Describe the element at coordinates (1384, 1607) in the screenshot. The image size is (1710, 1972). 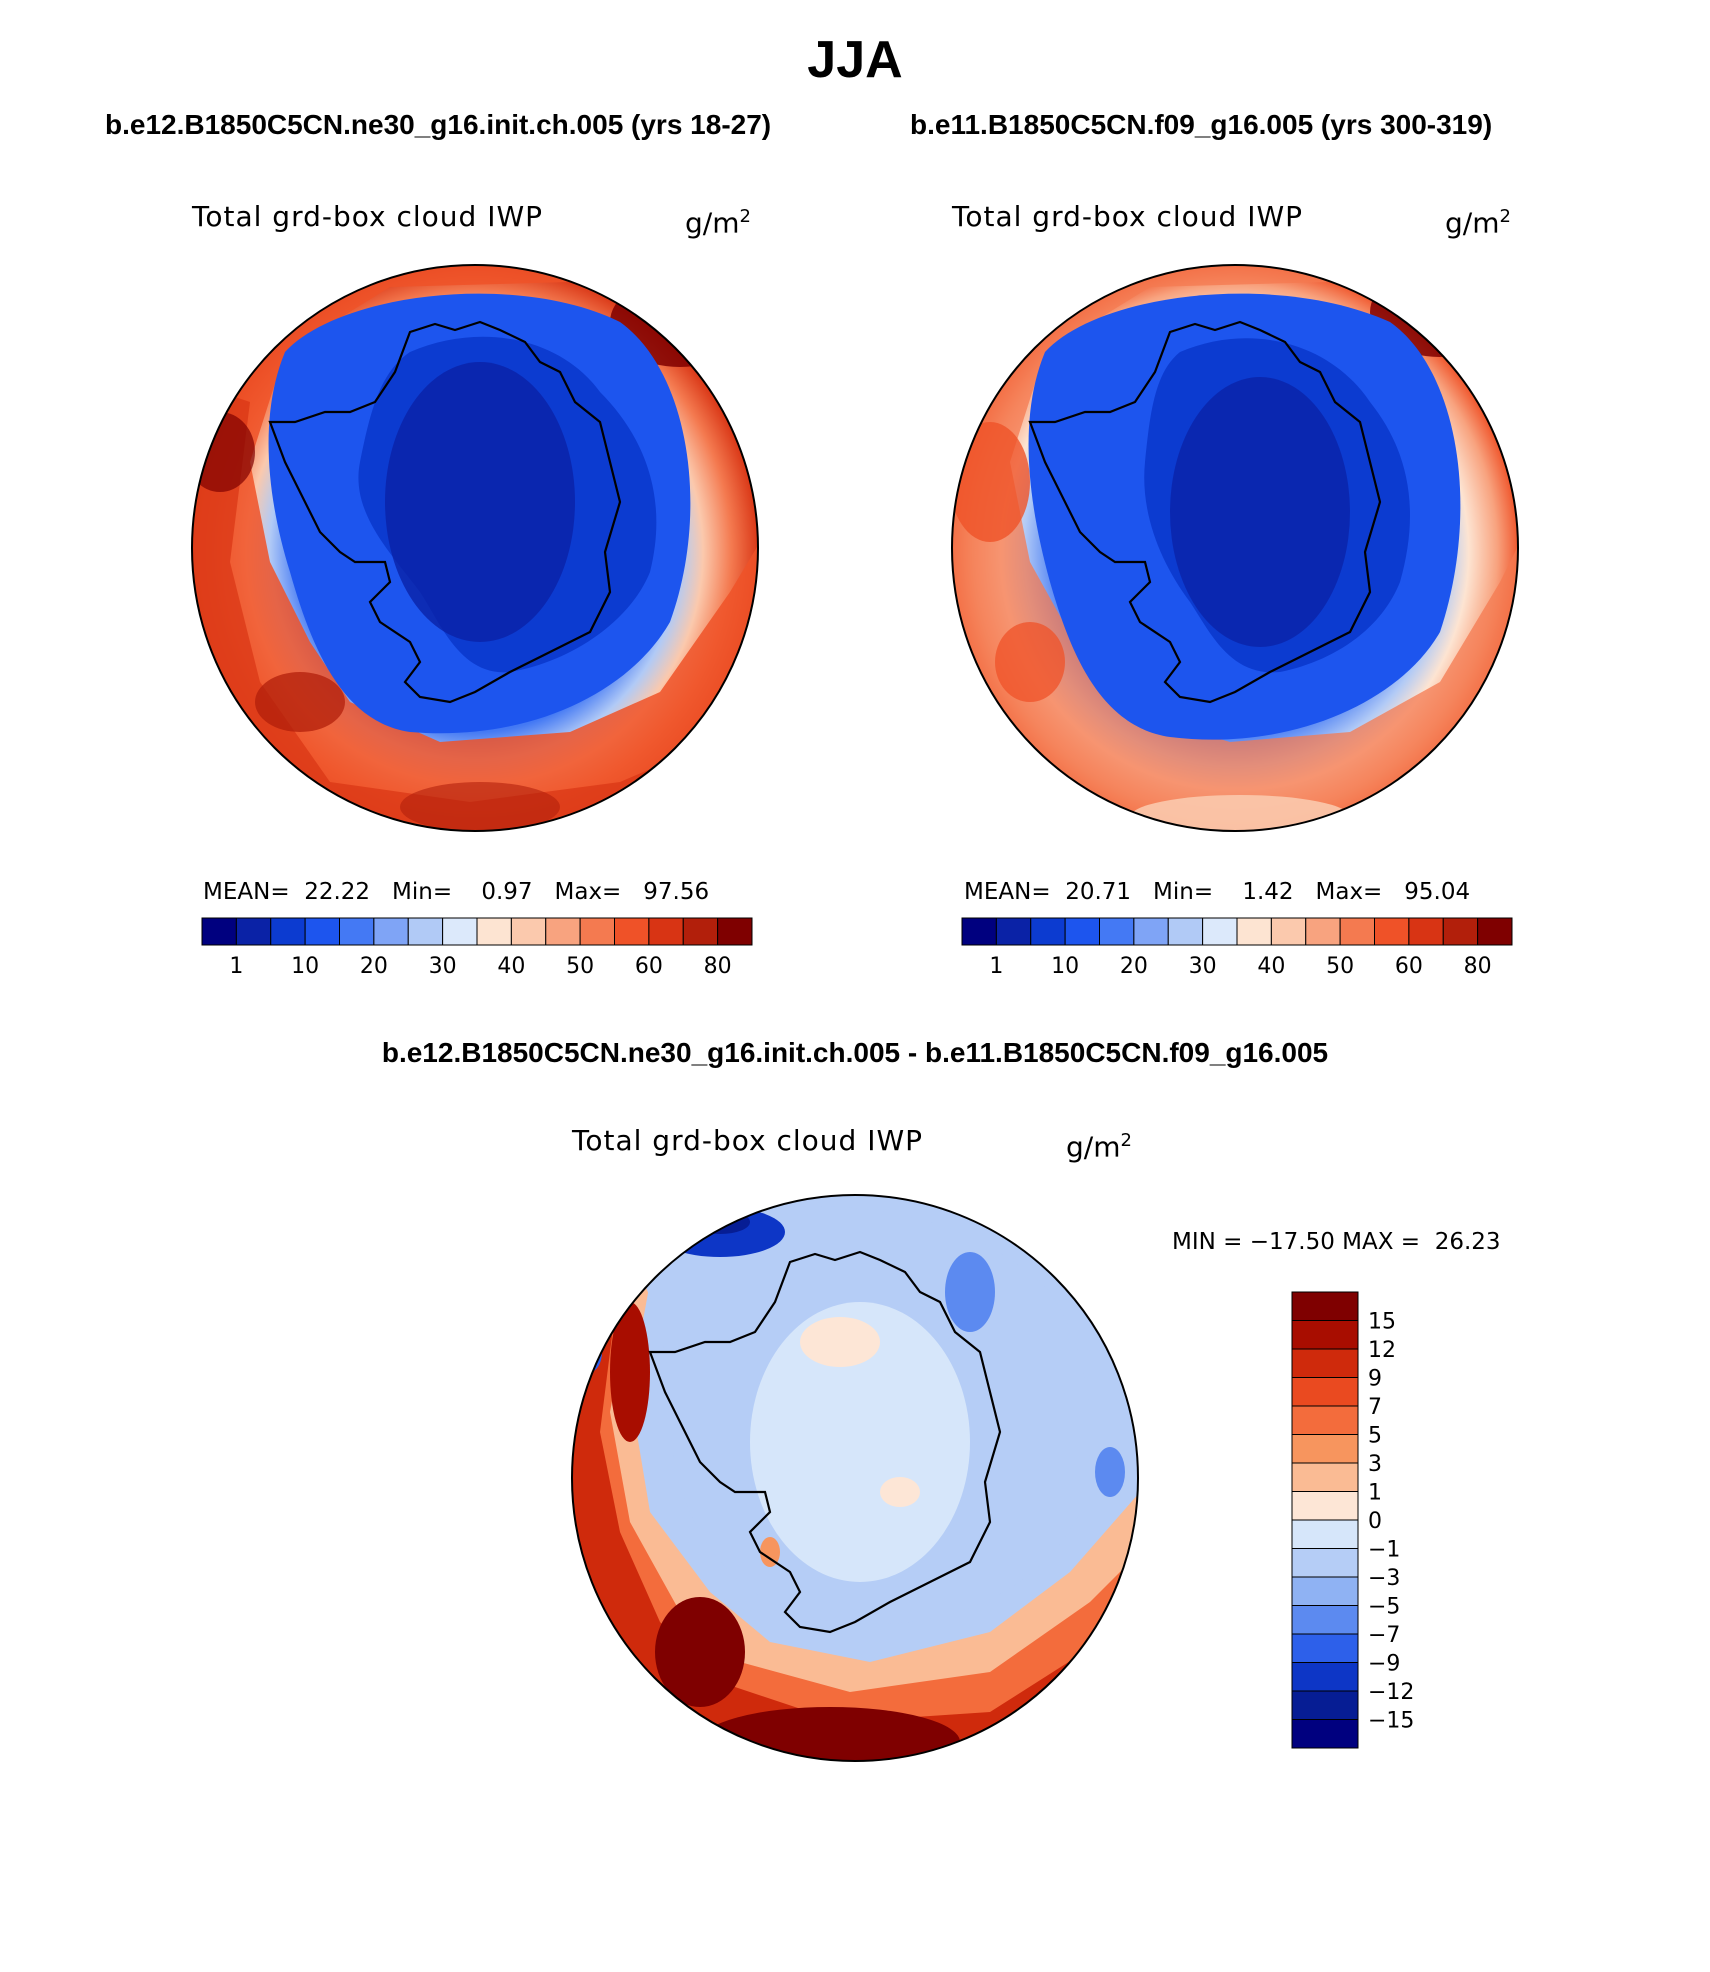
I see `diff-colorbar-label: −5` at that location.